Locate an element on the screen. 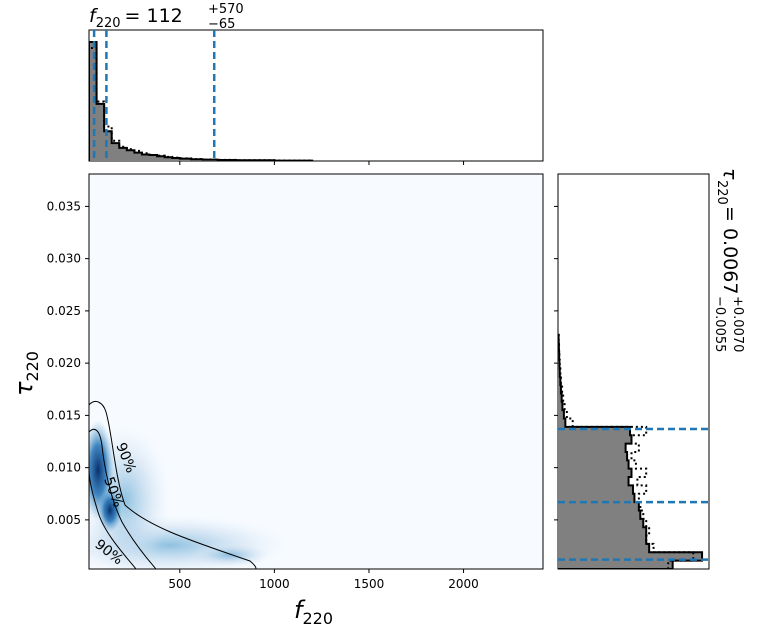 Image resolution: width=757 pixels, height=635 pixels. tau-histogram-fill is located at coordinates (630, 451).